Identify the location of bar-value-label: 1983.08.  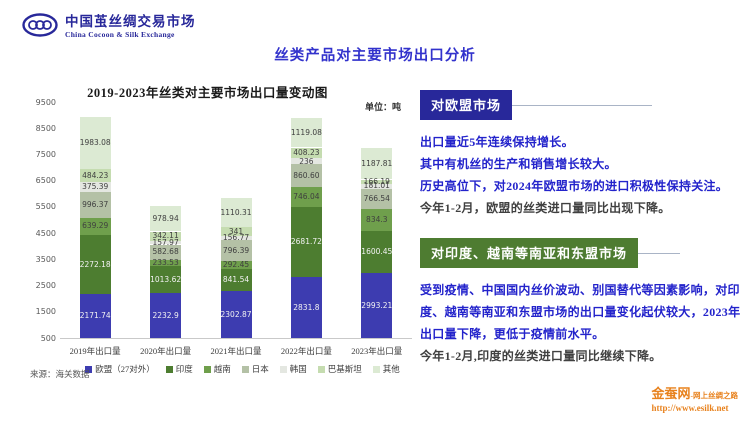
(95, 143).